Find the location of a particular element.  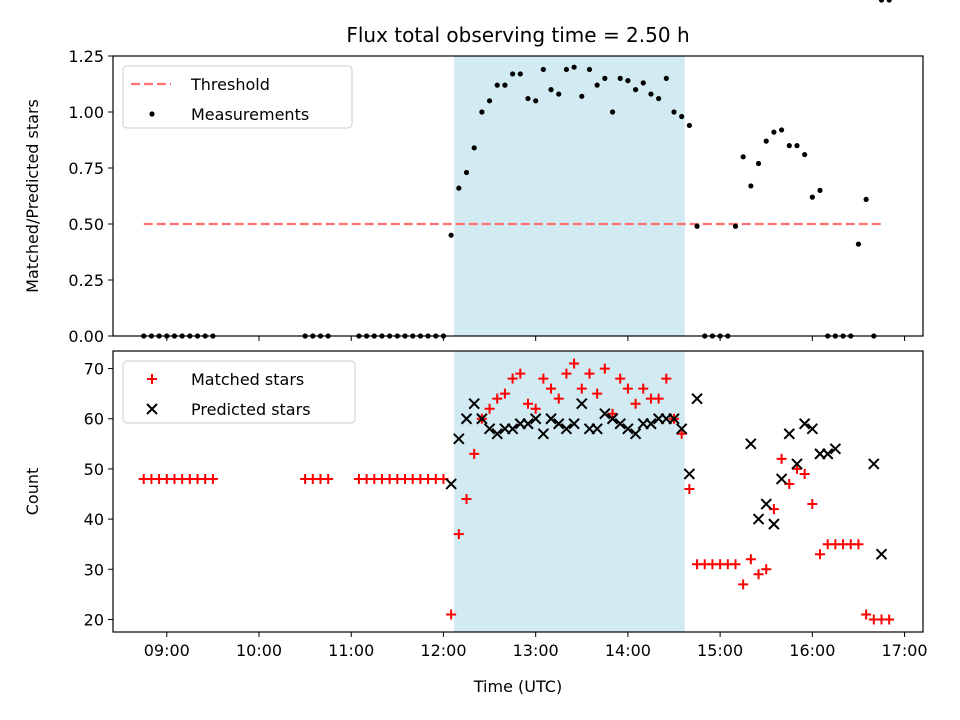

y-tick-label: 40 is located at coordinates (94, 519).